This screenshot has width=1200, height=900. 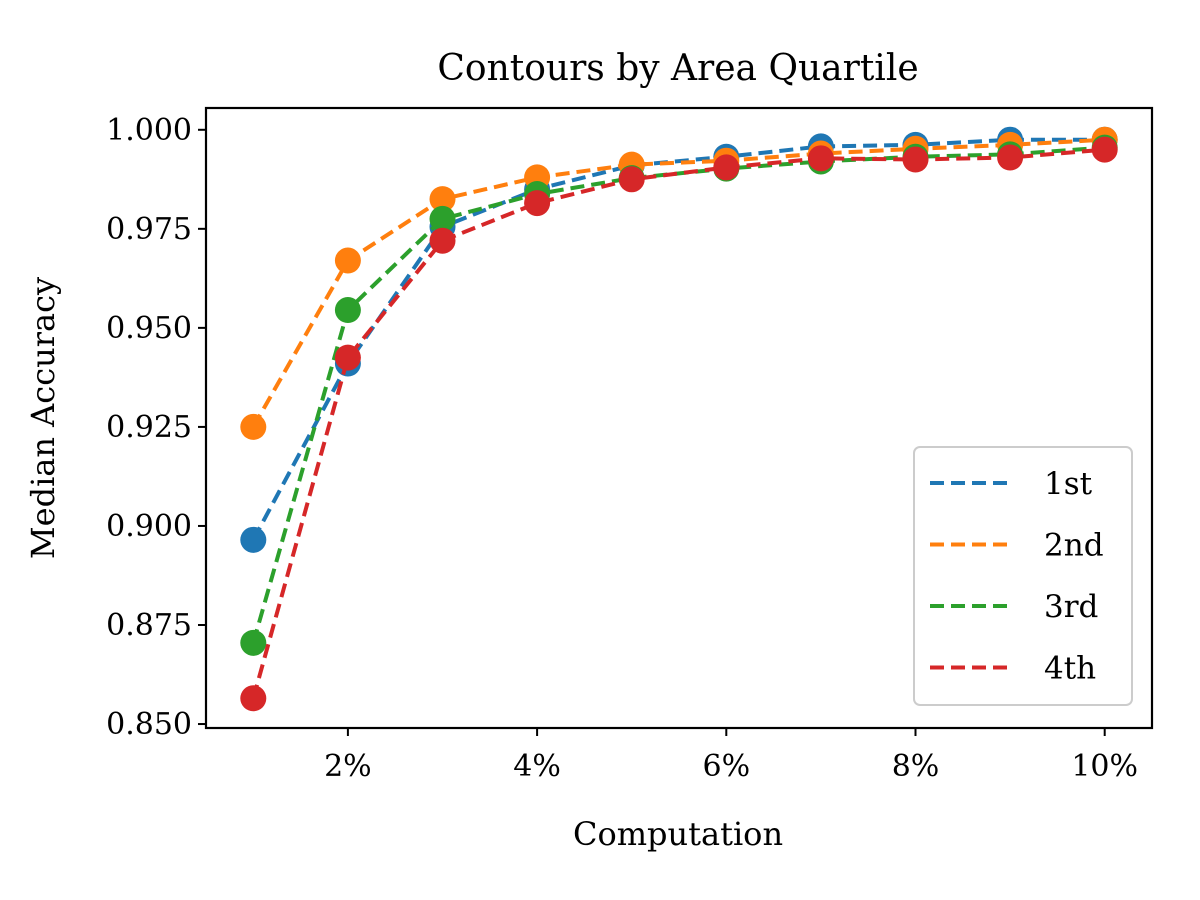 What do you see at coordinates (1071, 607) in the screenshot?
I see `legend-label-3rd: 3rd` at bounding box center [1071, 607].